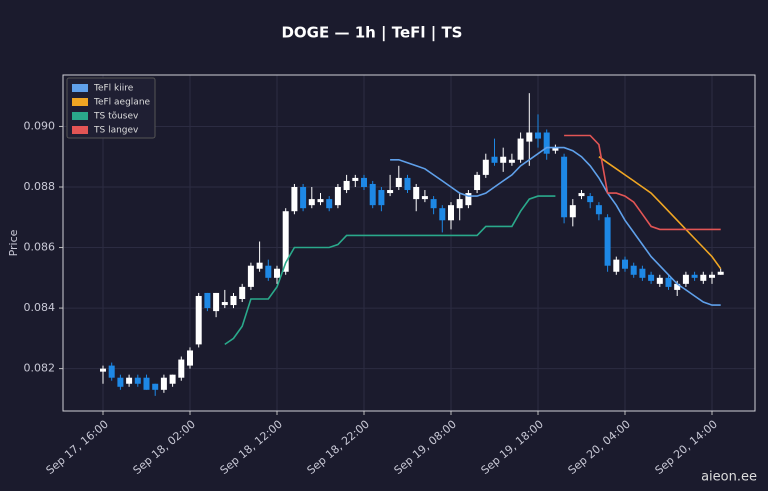 Image resolution: width=768 pixels, height=491 pixels. I want to click on y-tick-label: 0.088, so click(40, 186).